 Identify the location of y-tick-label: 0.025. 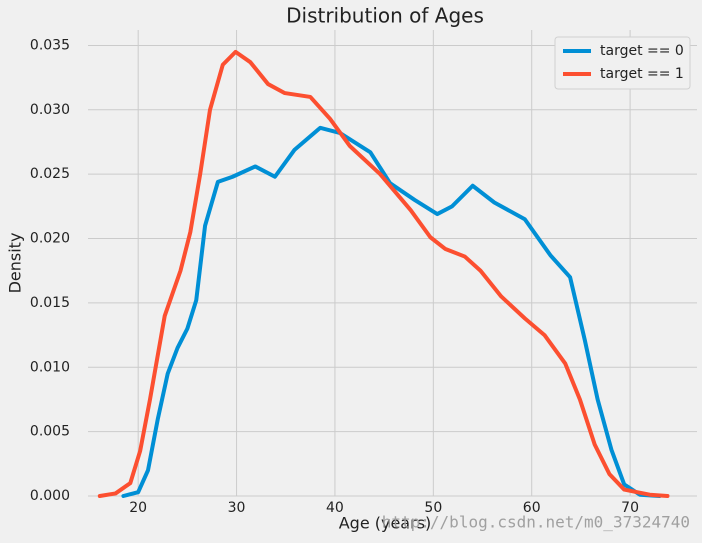
(50, 174).